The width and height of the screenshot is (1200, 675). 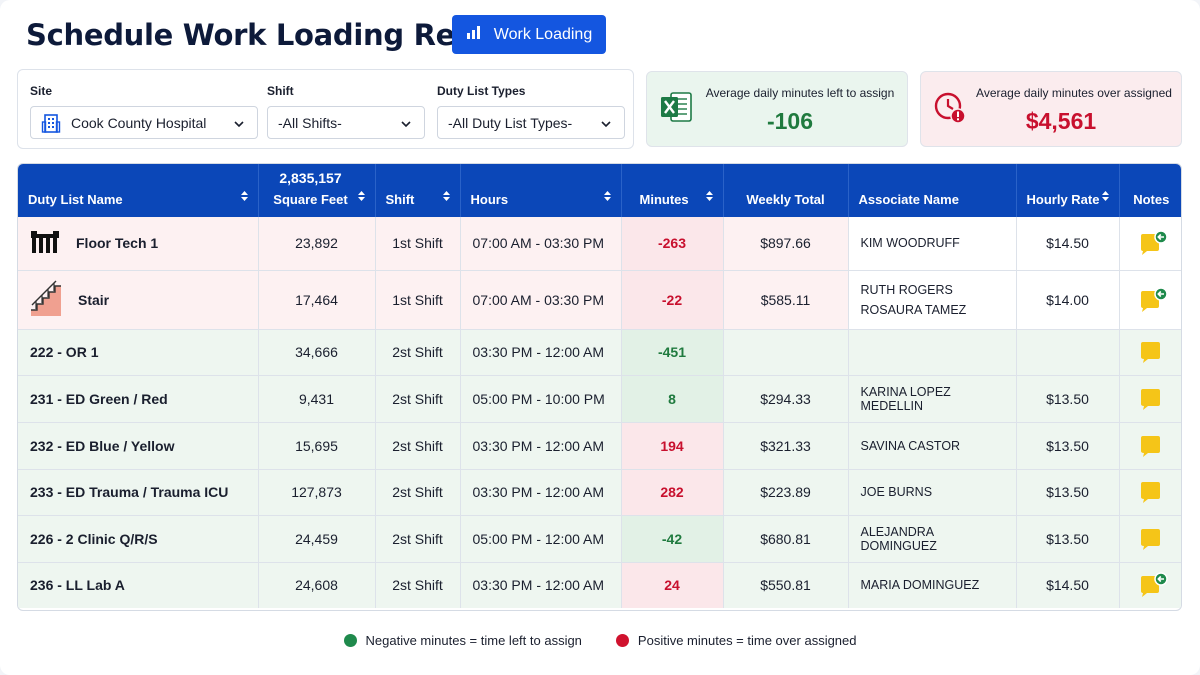 I want to click on minutes-cell: 282, so click(x=672, y=492).